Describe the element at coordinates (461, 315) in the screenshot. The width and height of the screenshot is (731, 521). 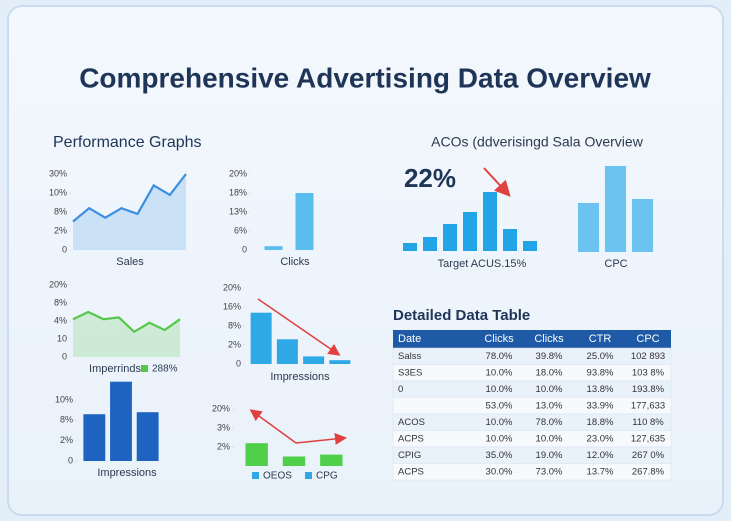
I see `table-title: Detailed Data Table` at that location.